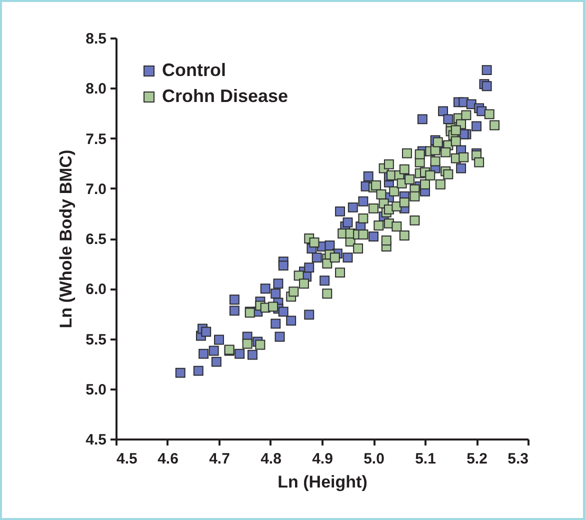  I want to click on legend-label: Crohn Disease, so click(225, 96).